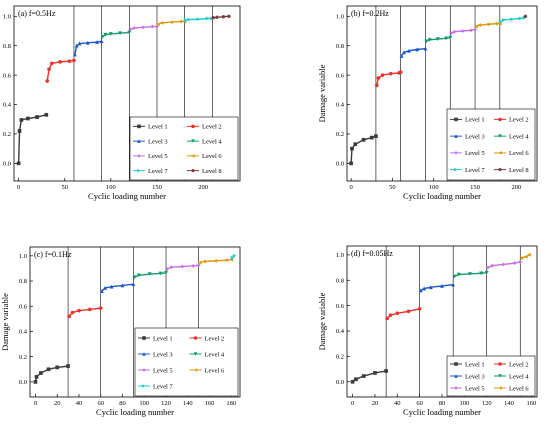 This screenshot has height=436, width=550. Describe the element at coordinates (53, 254) in the screenshot. I see `panel-title: (c) f=0.1Hz` at that location.